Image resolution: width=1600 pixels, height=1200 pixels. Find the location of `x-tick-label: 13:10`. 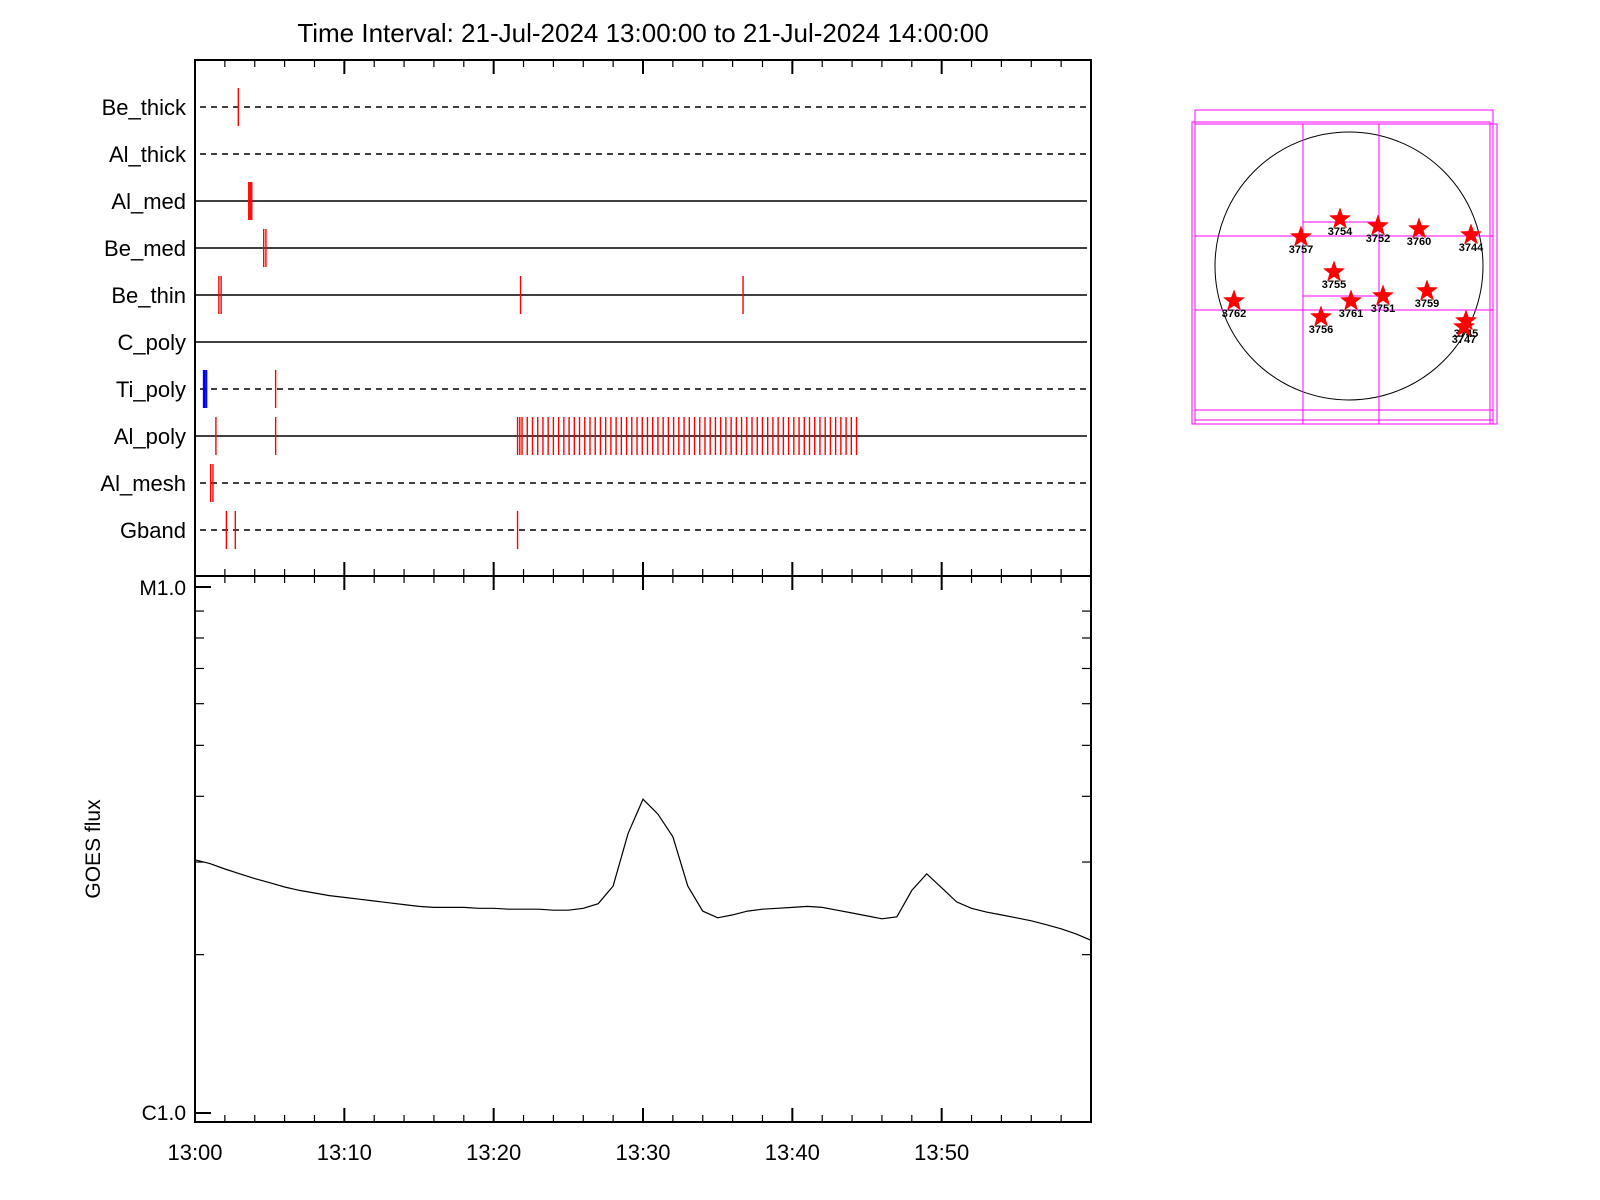

x-tick-label: 13:10 is located at coordinates (344, 1152).